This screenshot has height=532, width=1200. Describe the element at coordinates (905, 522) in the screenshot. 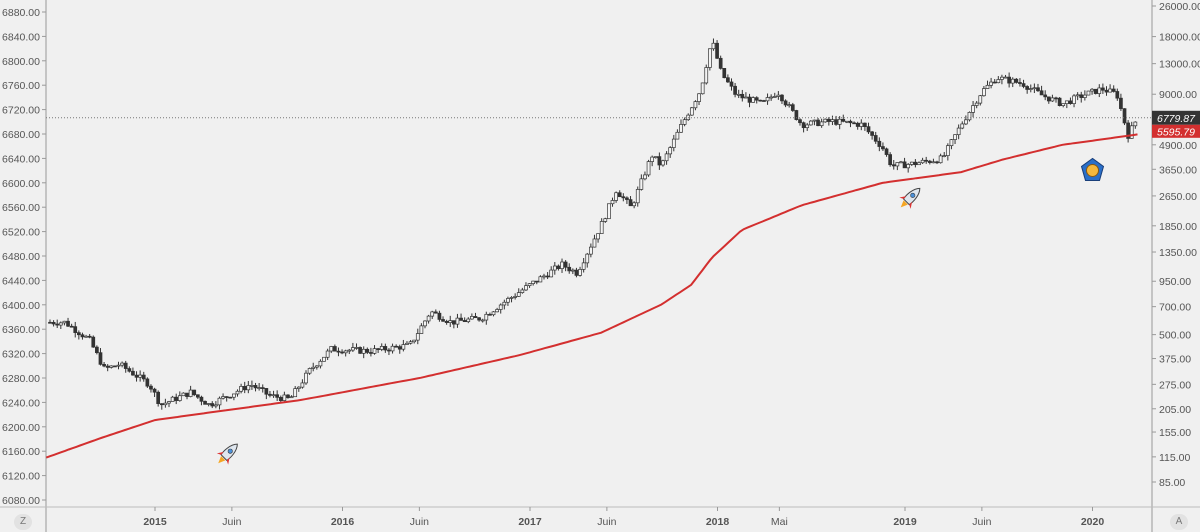

I see `time-tick-label: 2019` at that location.